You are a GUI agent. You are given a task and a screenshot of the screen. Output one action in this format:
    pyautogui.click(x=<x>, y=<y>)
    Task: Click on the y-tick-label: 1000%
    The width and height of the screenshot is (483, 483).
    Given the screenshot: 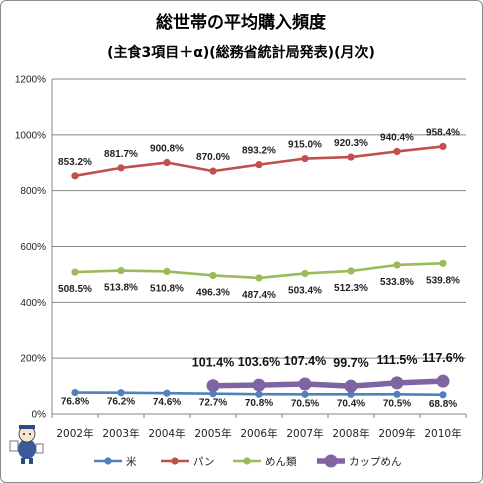 What is the action you would take?
    pyautogui.click(x=30, y=135)
    